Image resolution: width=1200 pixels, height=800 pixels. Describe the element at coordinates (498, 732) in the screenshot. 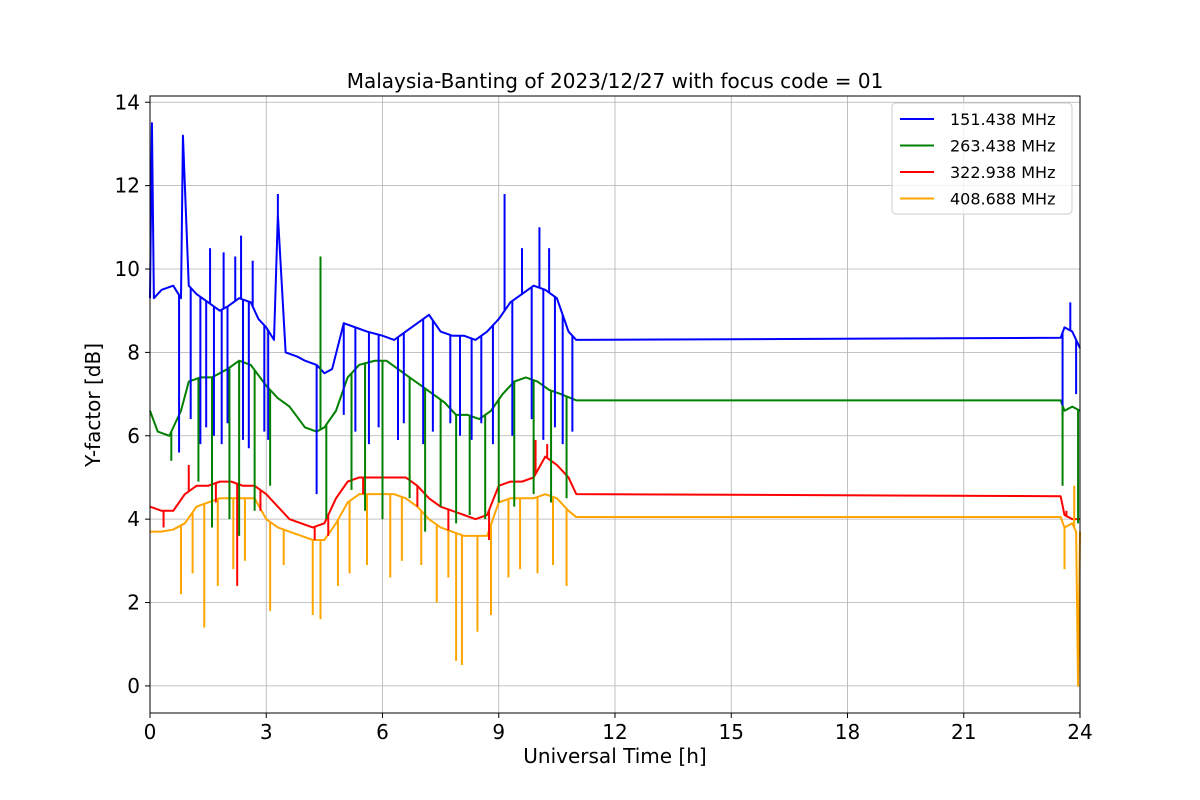

I see `x-tick-label: 9` at that location.